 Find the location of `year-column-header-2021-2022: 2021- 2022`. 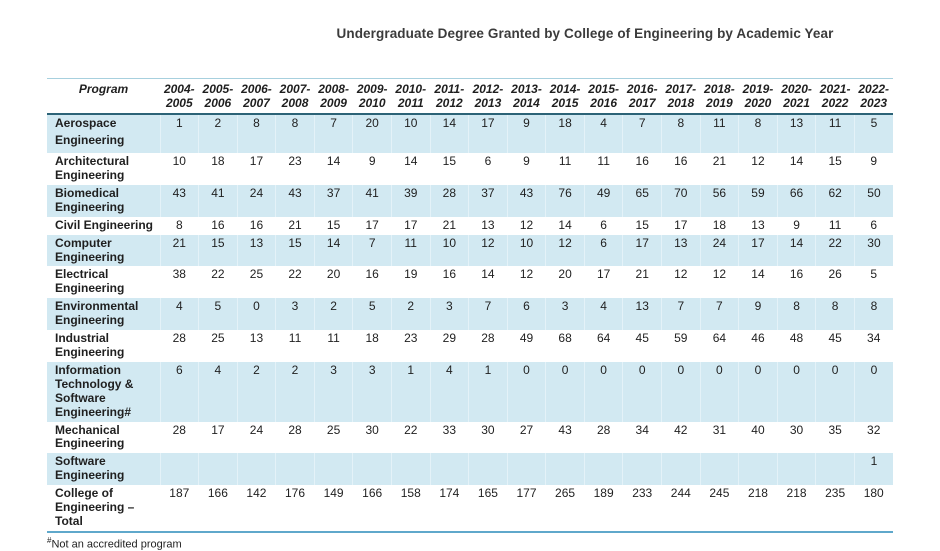

year-column-header-2021-2022: 2021- 2022 is located at coordinates (835, 97).